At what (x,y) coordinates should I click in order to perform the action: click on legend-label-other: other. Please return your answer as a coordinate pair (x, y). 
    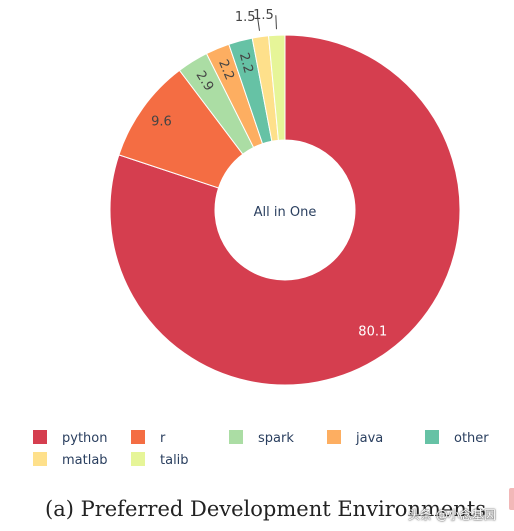
    Looking at the image, I should click on (471, 438).